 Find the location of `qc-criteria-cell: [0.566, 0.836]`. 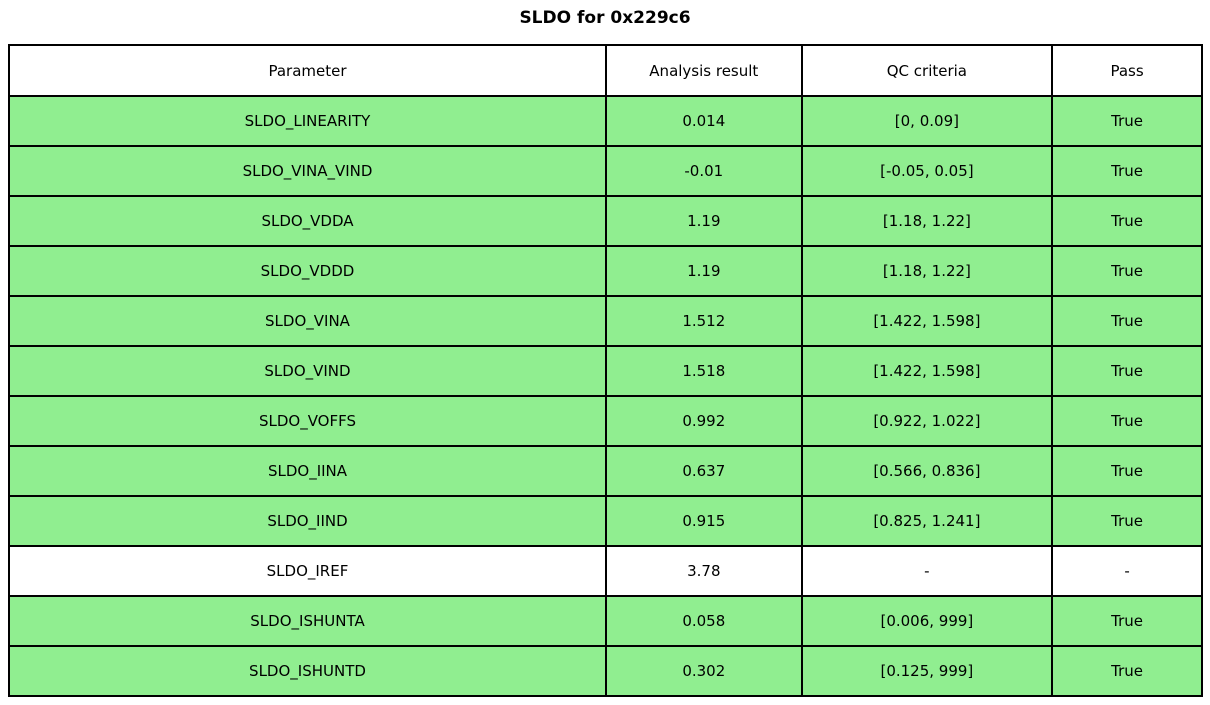

qc-criteria-cell: [0.566, 0.836] is located at coordinates (927, 471).